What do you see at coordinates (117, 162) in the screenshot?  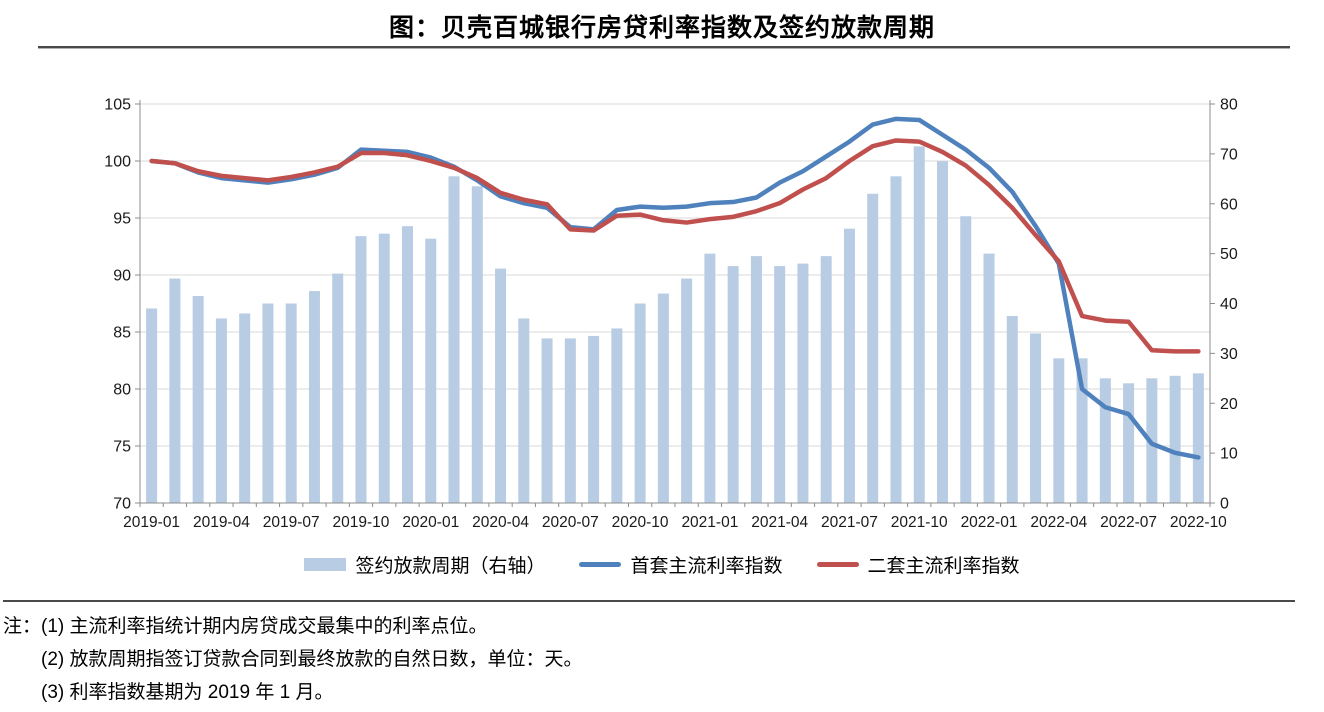 I see `left-axis-label: 100` at bounding box center [117, 162].